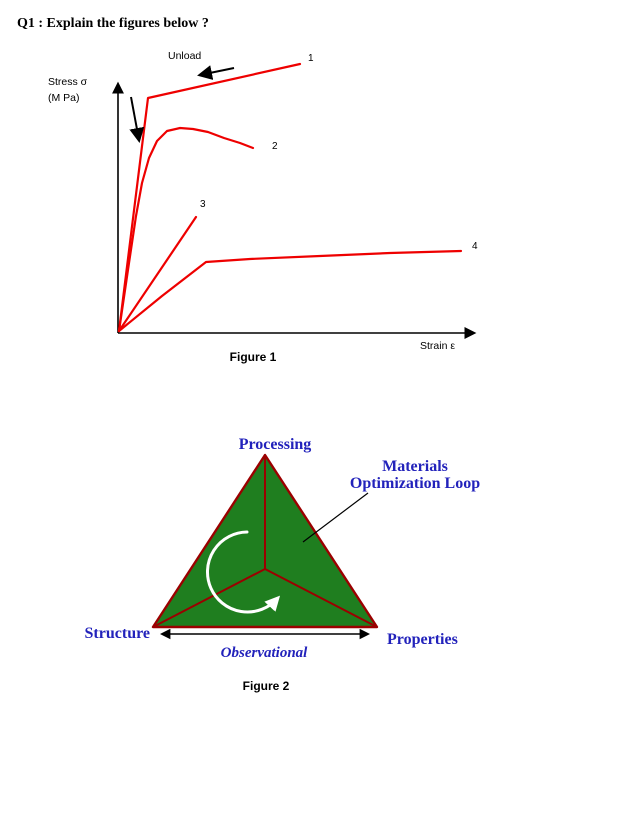 The image size is (620, 829). Describe the element at coordinates (243, 572) in the screenshot. I see `optimization-loop-arrow` at that location.